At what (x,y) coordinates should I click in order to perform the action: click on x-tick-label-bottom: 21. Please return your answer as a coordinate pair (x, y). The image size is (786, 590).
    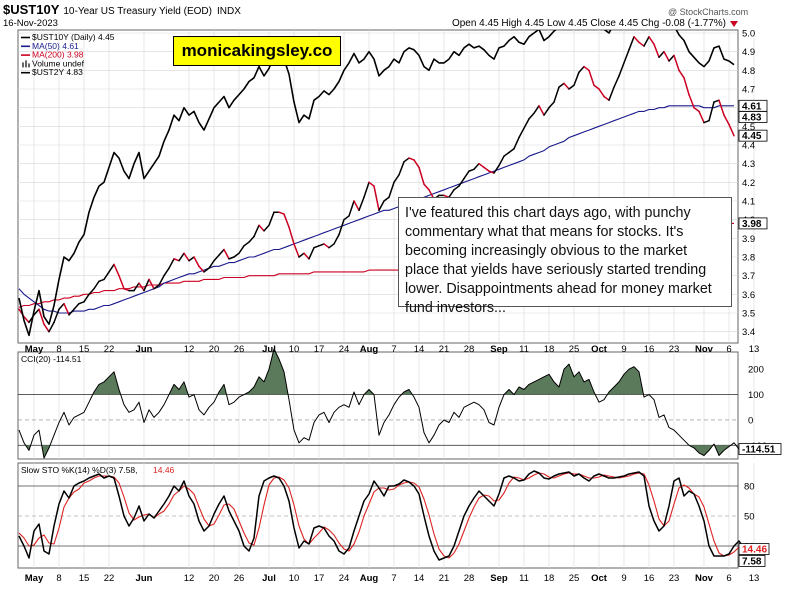
    Looking at the image, I should click on (444, 578).